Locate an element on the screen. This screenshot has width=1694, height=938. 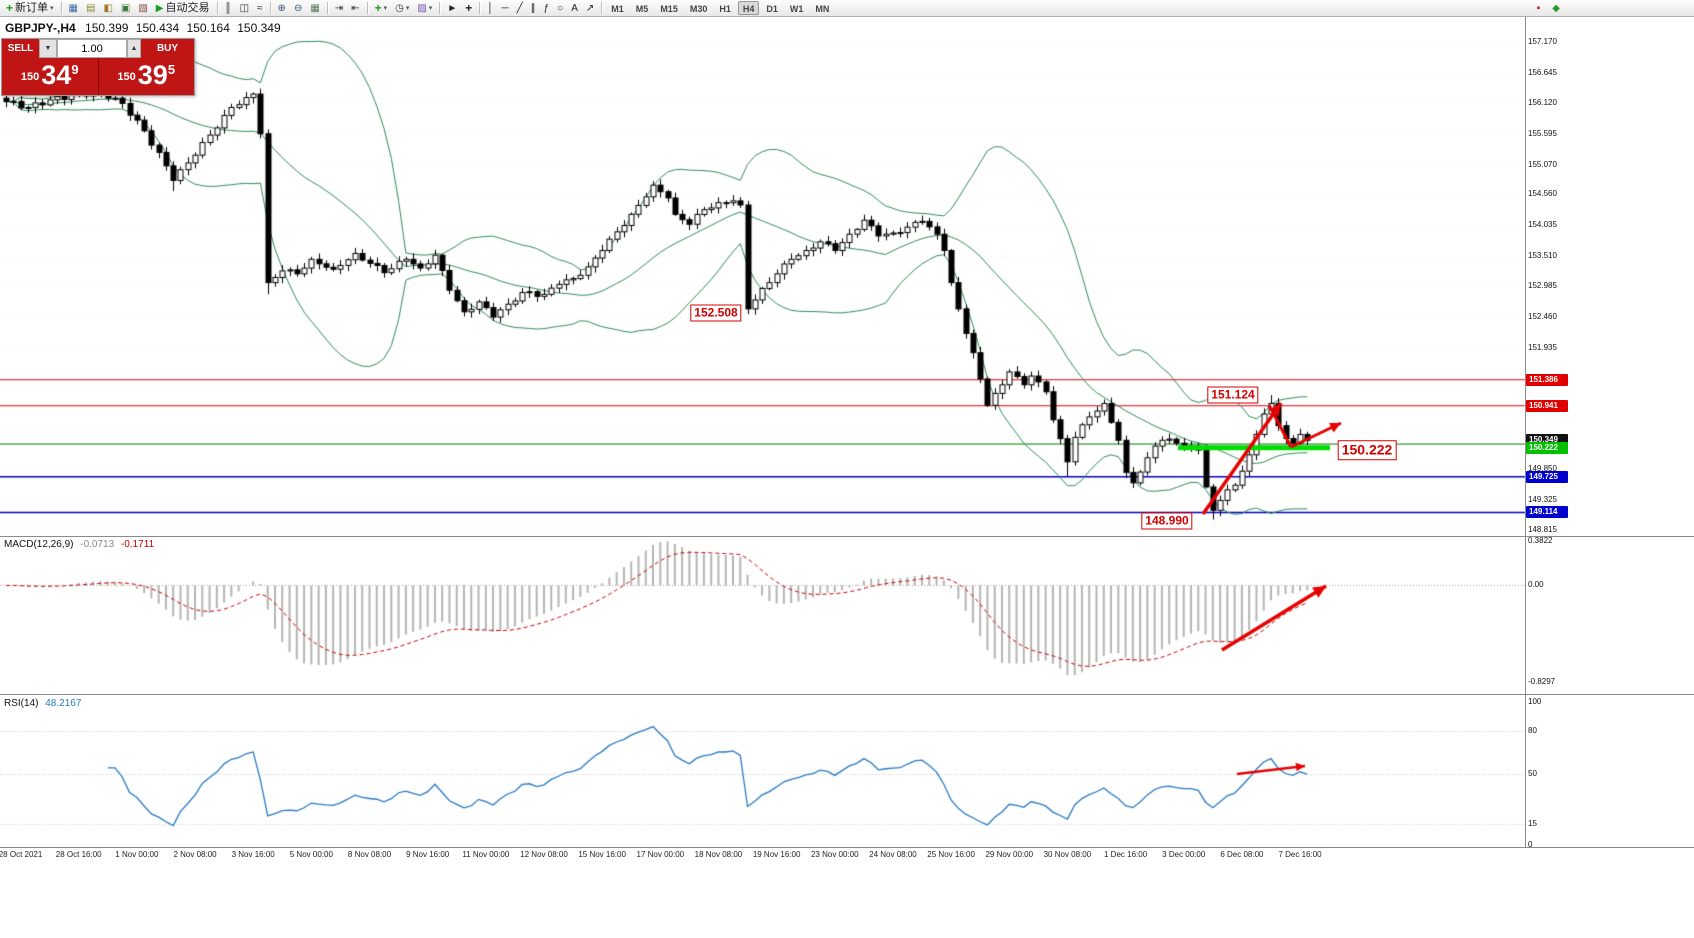
toolbar-right-group: ▪ ◆ is located at coordinates (1548, 8).